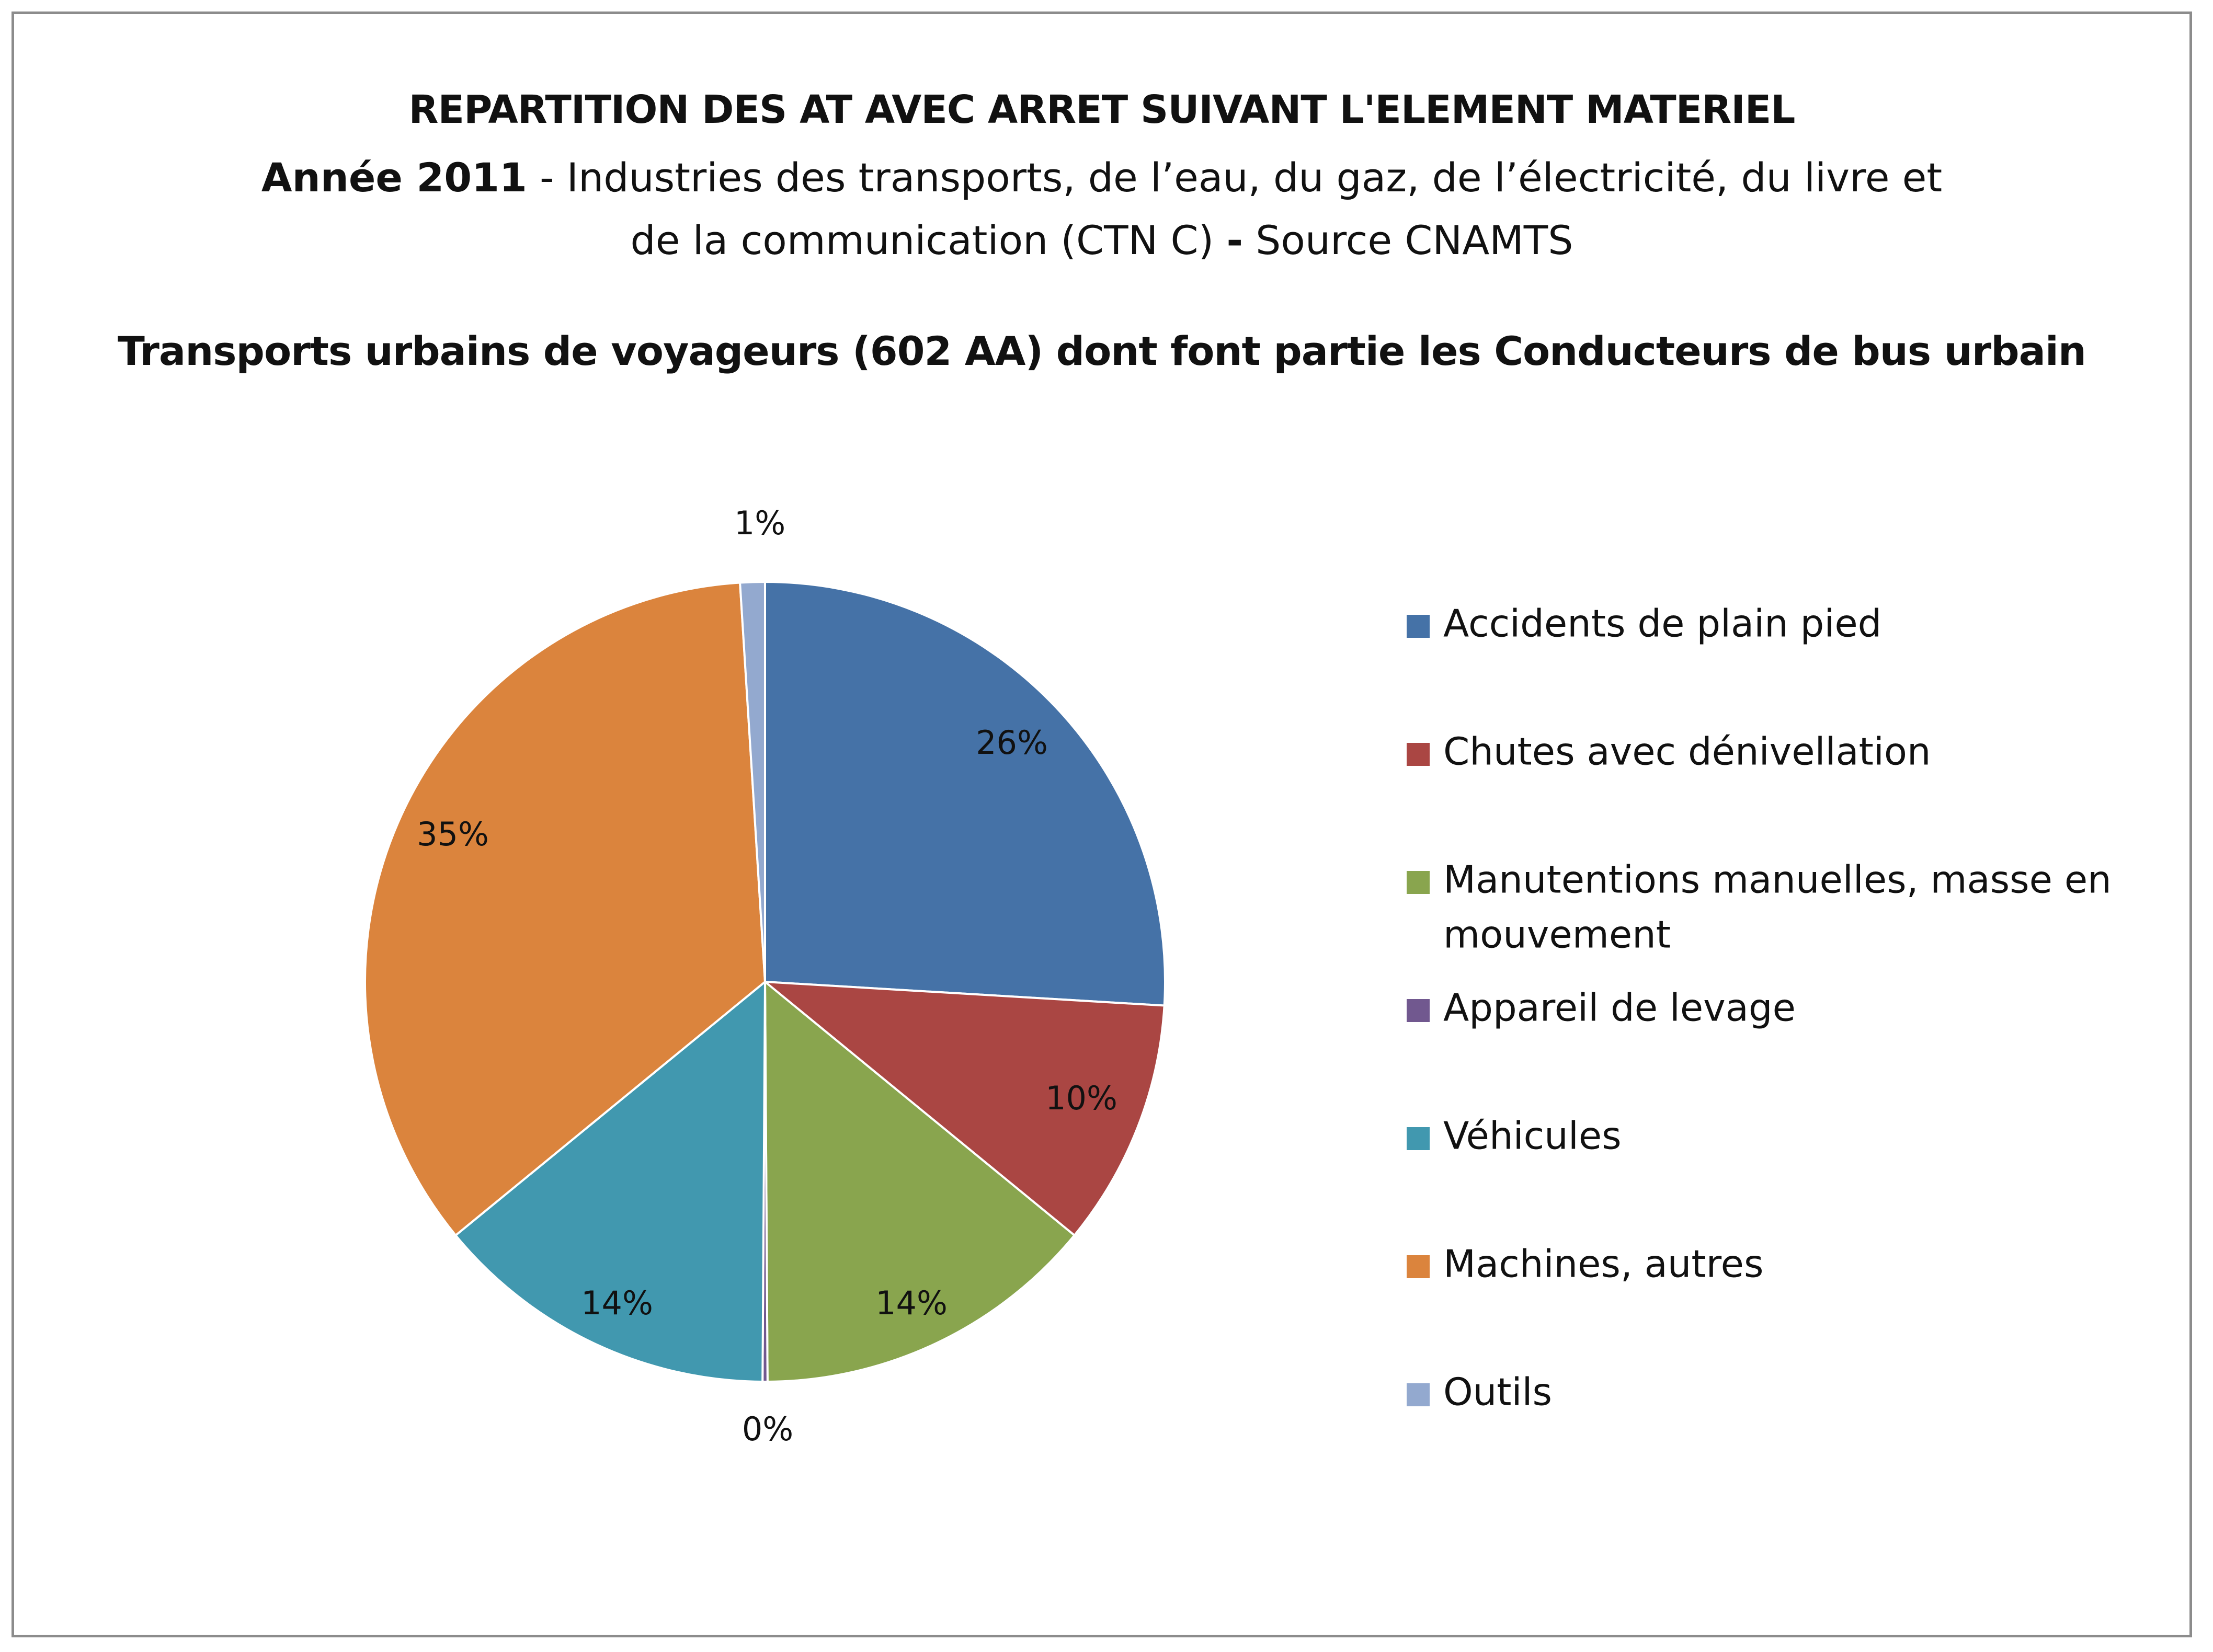 This screenshot has width=2213, height=1652. What do you see at coordinates (1557, 935) in the screenshot?
I see `legend-label-2-line-1: mouvement` at bounding box center [1557, 935].